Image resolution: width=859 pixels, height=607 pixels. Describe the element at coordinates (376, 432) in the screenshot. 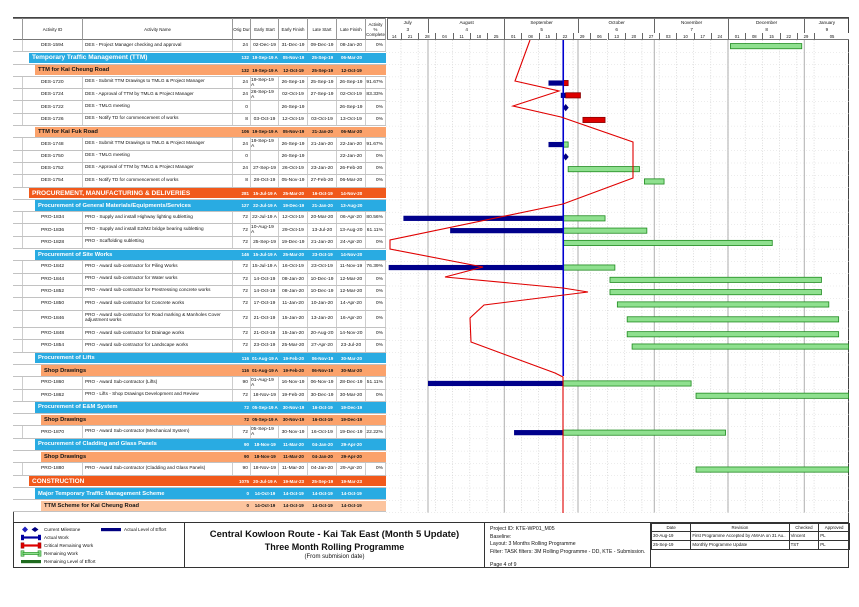

I see `cell-pct: 22.22%` at that location.